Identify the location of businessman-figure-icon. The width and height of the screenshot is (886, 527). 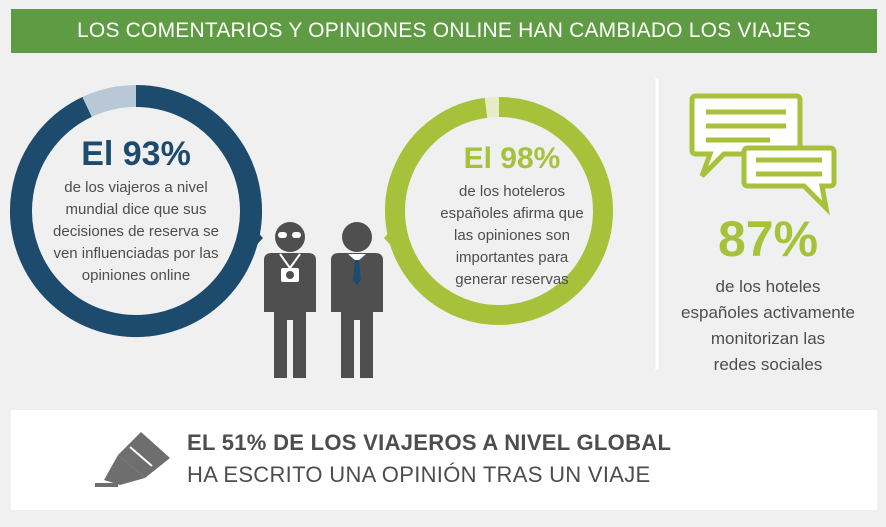
(357, 300).